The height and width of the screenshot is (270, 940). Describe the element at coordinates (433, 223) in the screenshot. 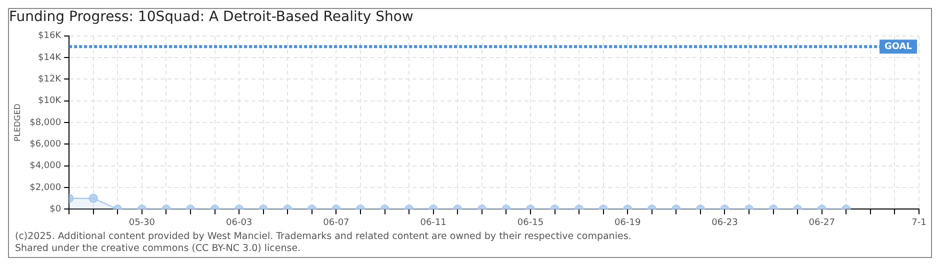

I see `x-tick-label: 06-11` at that location.